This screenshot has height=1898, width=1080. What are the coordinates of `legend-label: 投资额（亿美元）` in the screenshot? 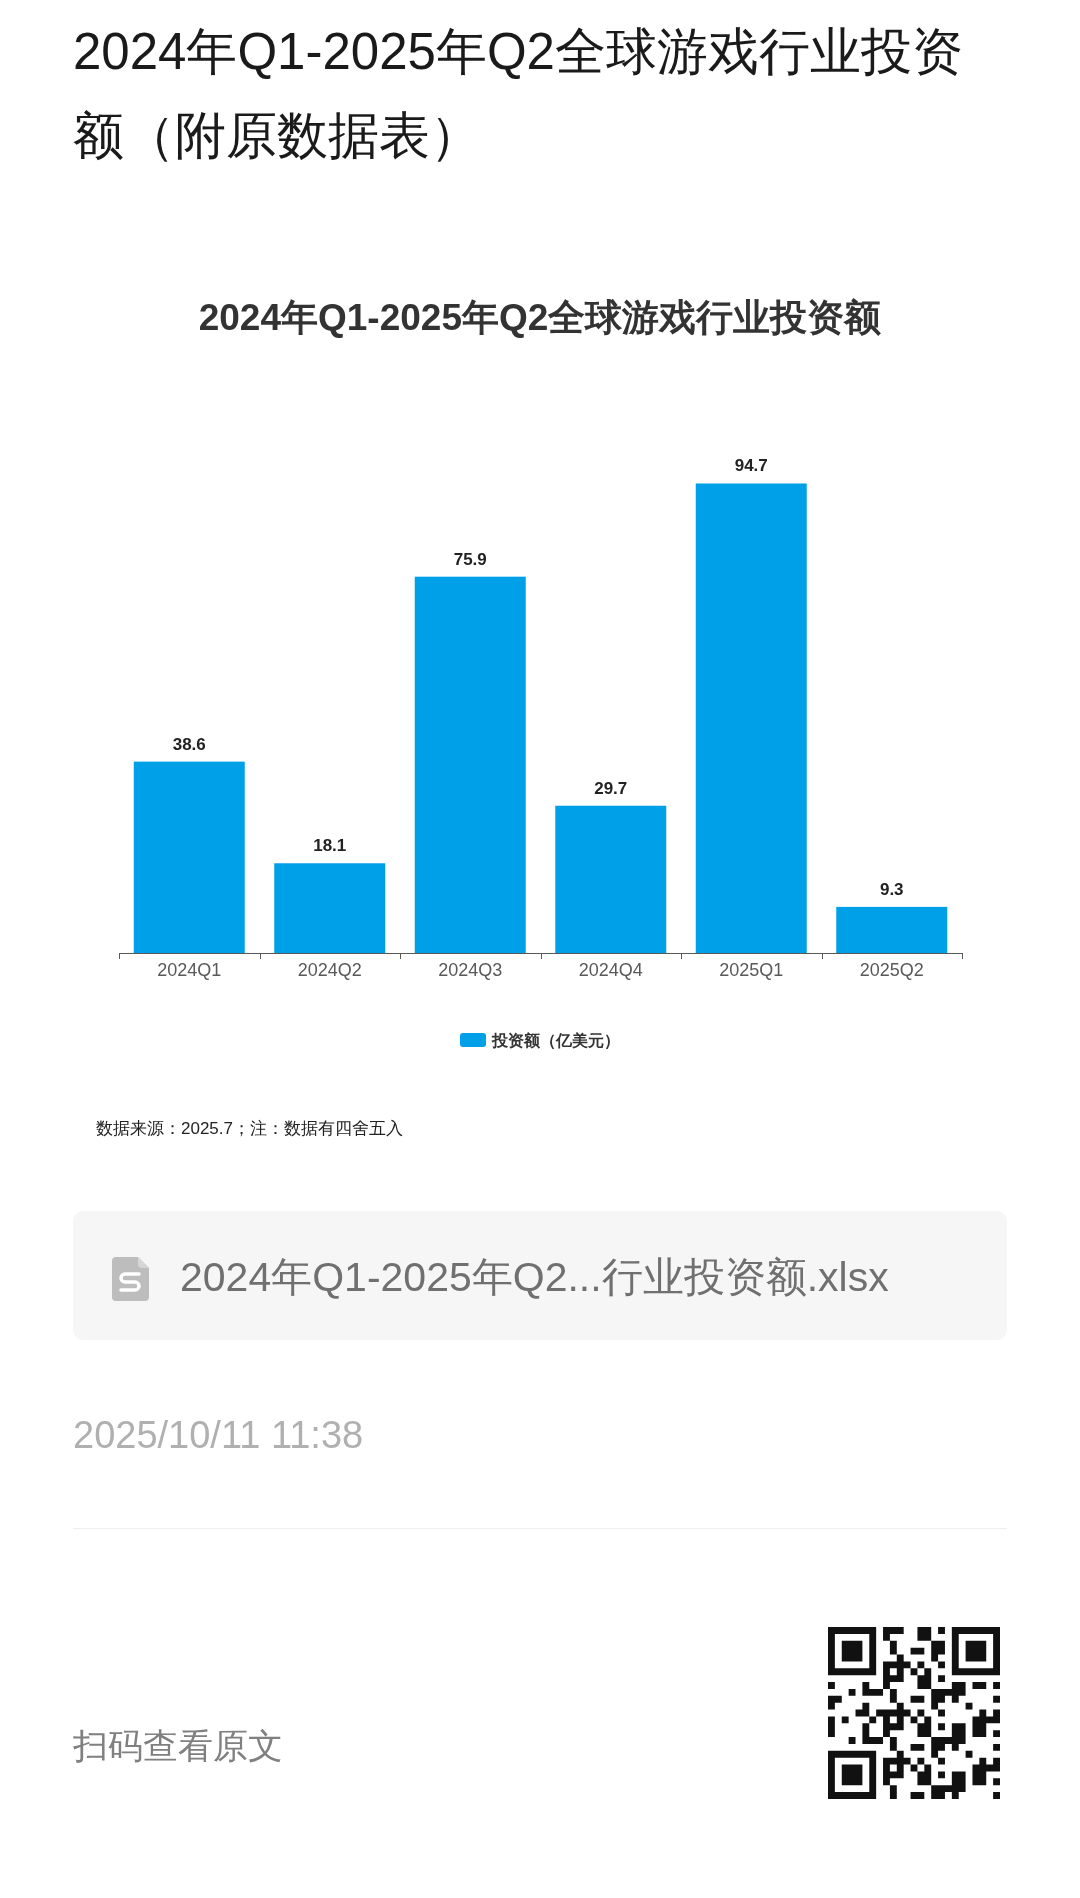 It's located at (555, 1040).